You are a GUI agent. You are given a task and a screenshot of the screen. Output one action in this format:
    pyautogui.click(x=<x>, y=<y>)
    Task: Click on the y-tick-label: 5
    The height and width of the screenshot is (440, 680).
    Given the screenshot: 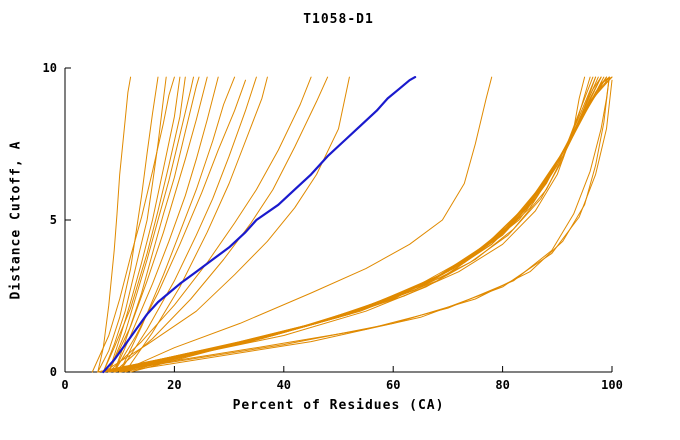 What is the action you would take?
    pyautogui.click(x=53, y=220)
    